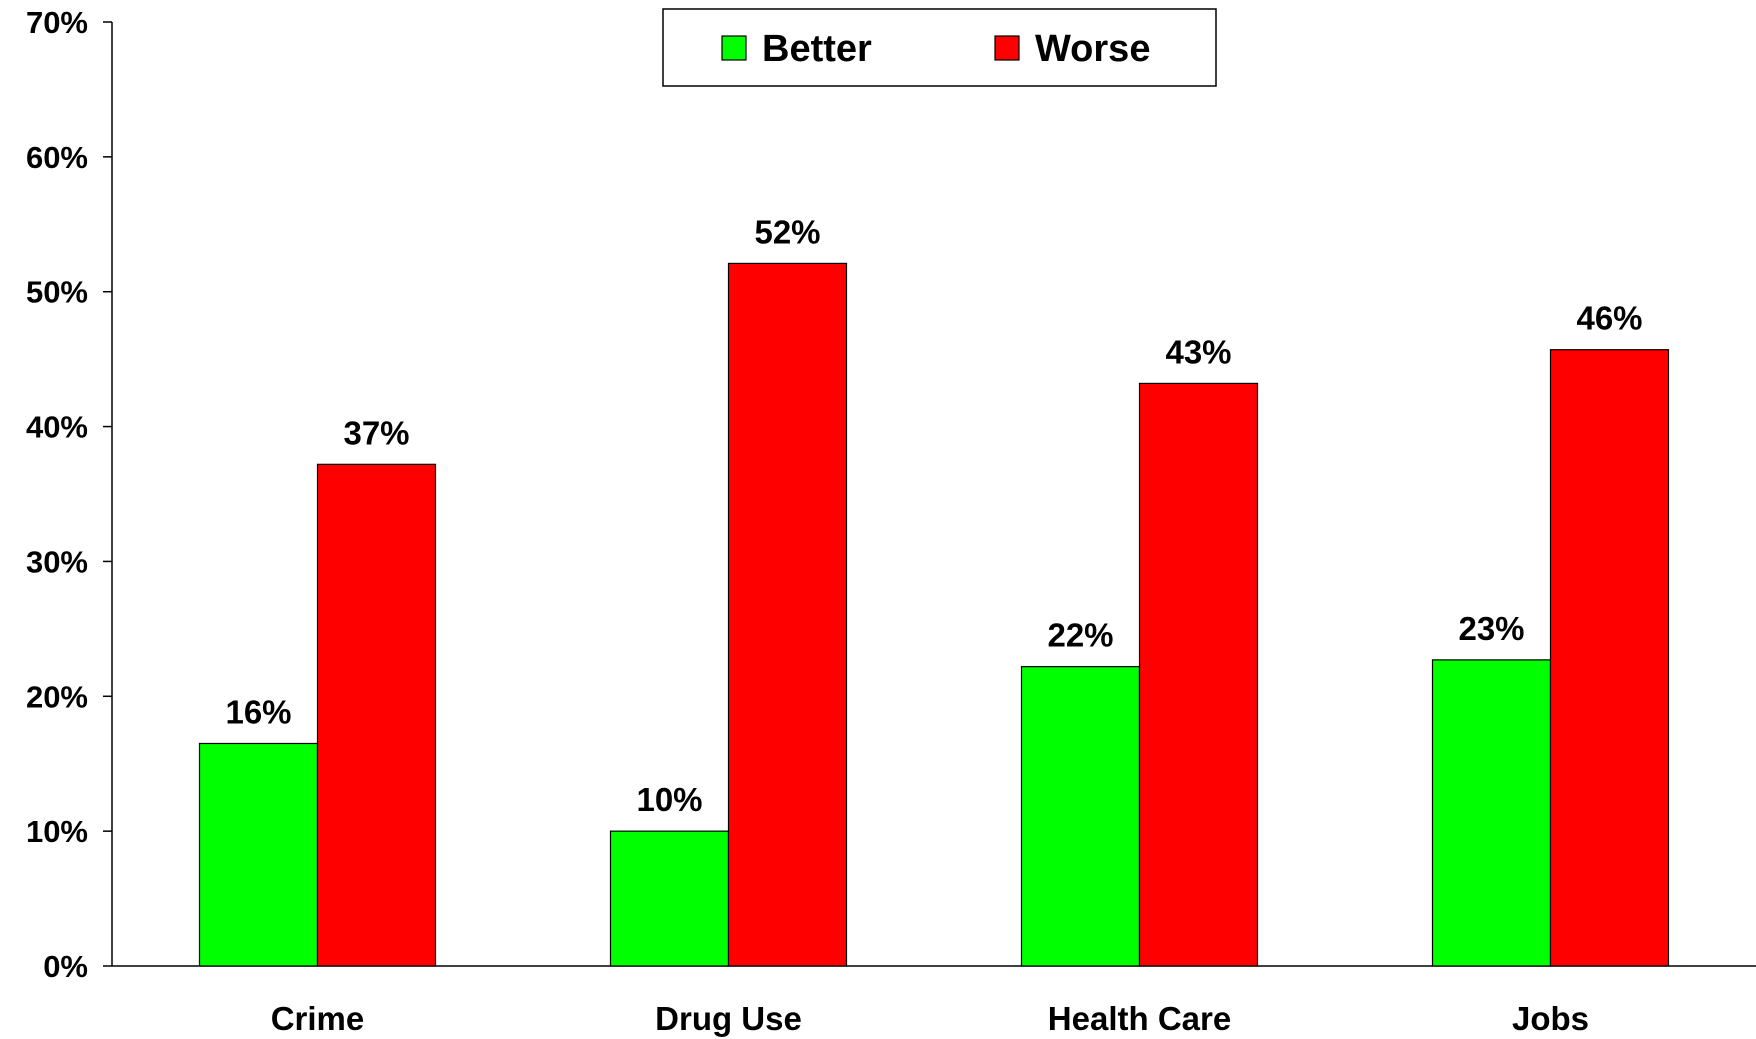 This screenshot has width=1756, height=1039. Describe the element at coordinates (1092, 49) in the screenshot. I see `legend-label-worse: Worse` at that location.